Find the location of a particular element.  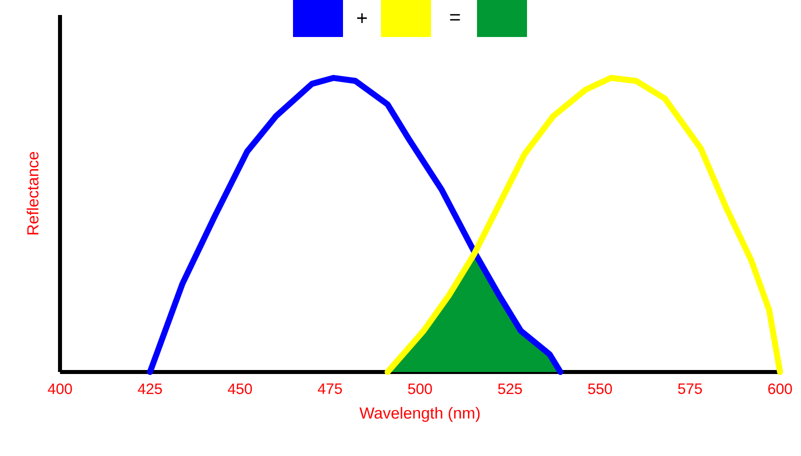

x-tick-label: 575 is located at coordinates (690, 389).